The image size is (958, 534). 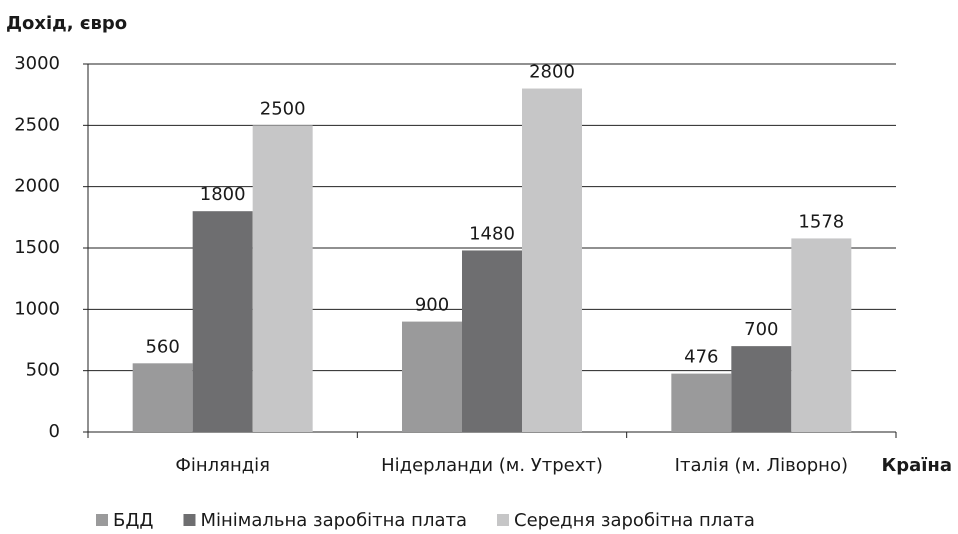 What do you see at coordinates (917, 465) in the screenshot?
I see `x-axis-label: Країна` at bounding box center [917, 465].